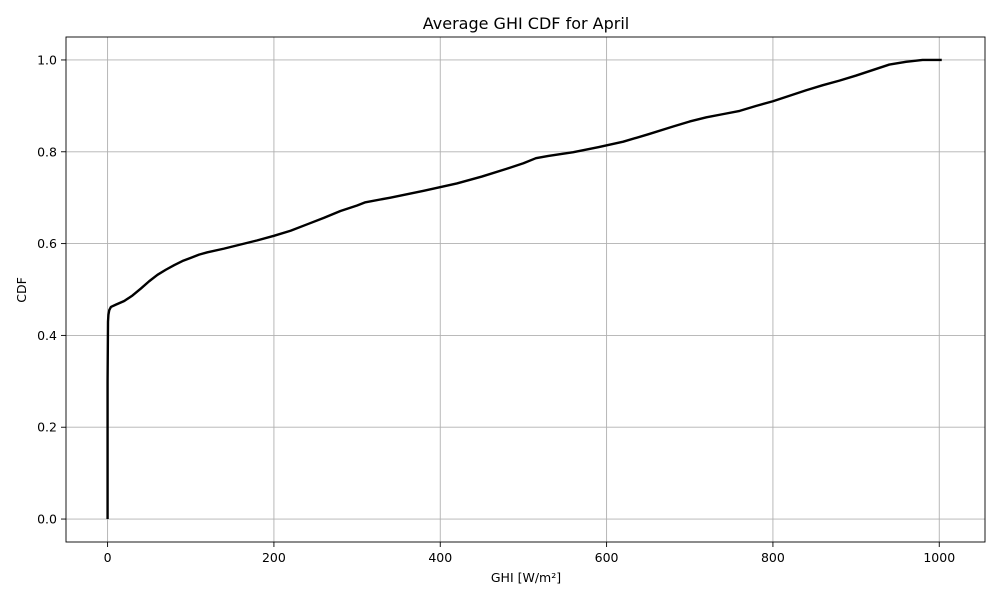 The width and height of the screenshot is (1000, 600). Describe the element at coordinates (108, 557) in the screenshot. I see `x-tick-label: 0` at that location.